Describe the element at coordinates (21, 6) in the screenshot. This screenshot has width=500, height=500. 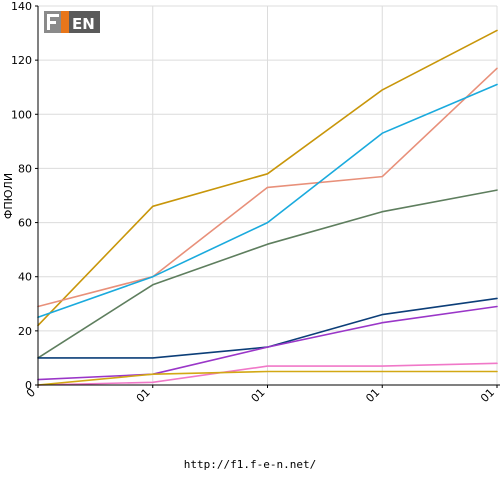
I see `y-tick-label: 140` at that location.